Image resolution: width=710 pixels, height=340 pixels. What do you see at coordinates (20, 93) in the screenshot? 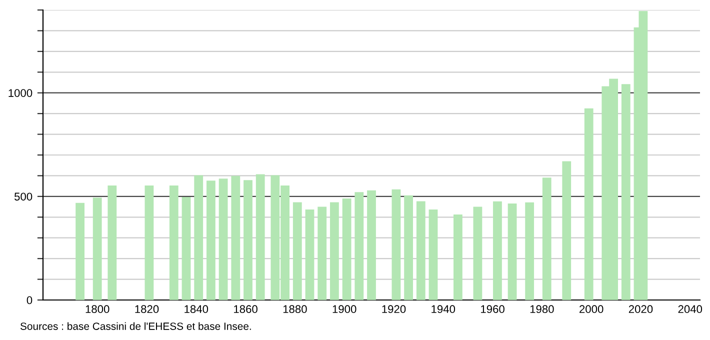
I see `y-tick-label: 1000` at bounding box center [20, 93].